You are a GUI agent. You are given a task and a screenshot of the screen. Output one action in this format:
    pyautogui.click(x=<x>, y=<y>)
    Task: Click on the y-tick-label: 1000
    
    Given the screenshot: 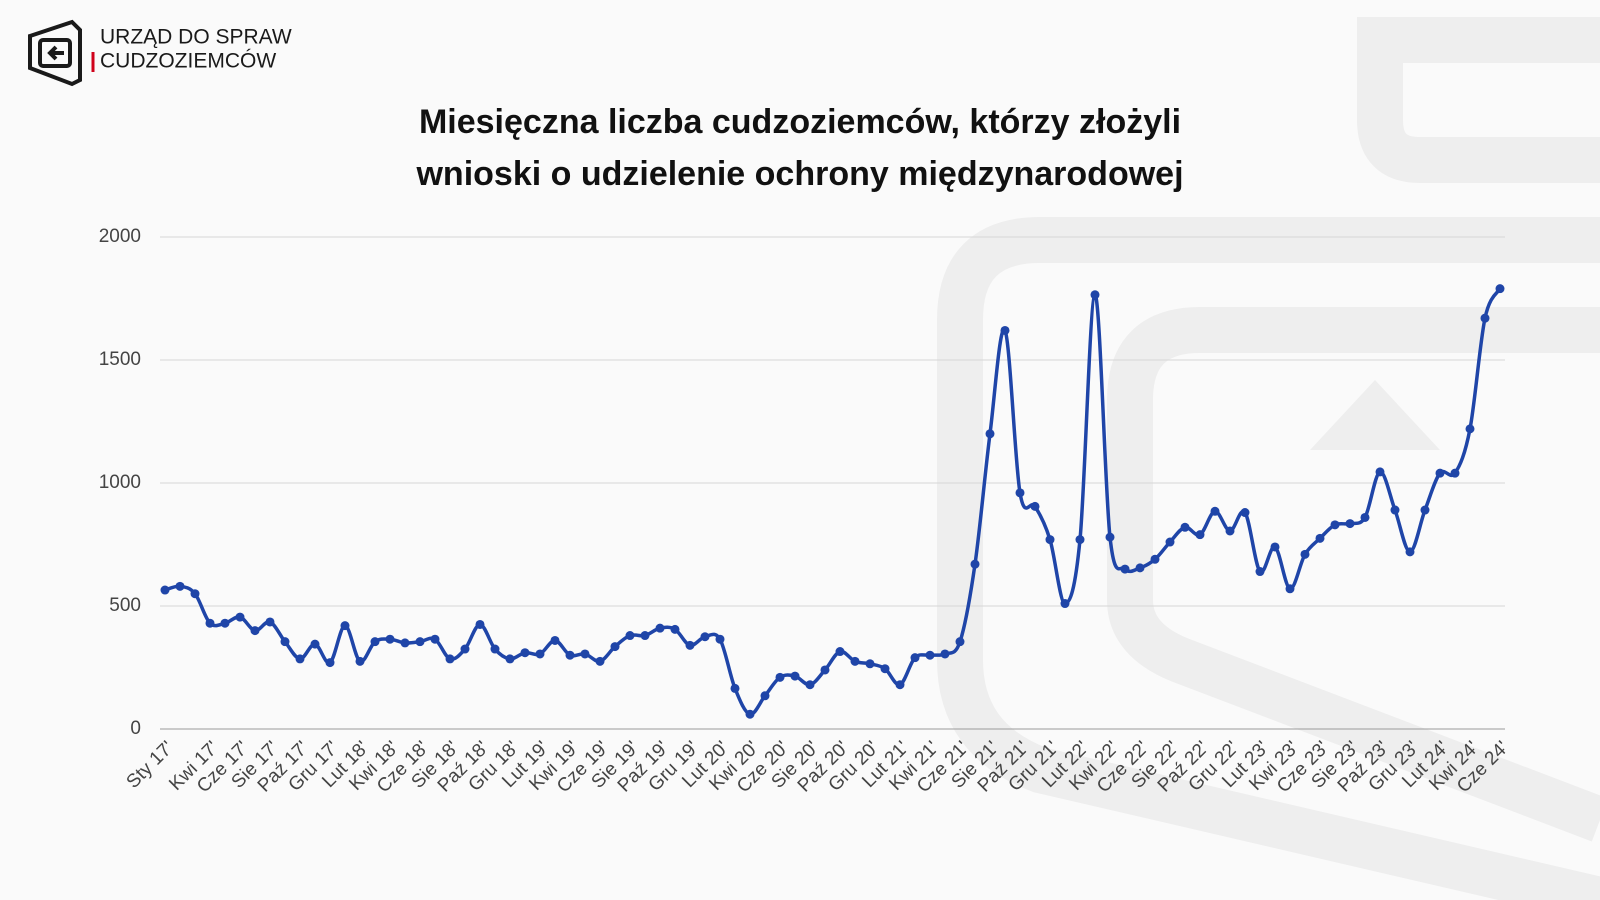 What is the action you would take?
    pyautogui.click(x=120, y=482)
    